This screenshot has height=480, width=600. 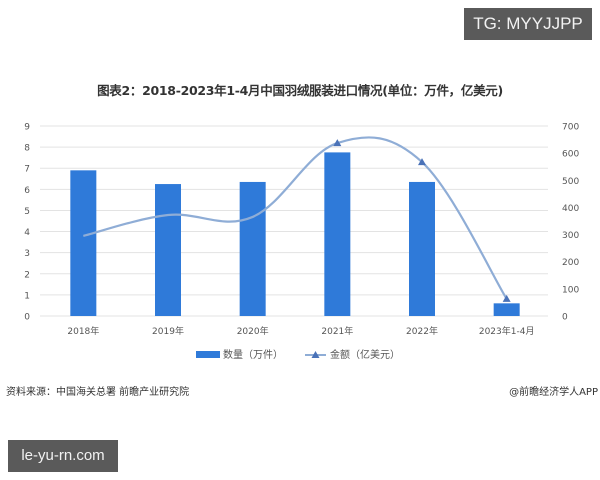 I want to click on left-axis-tick: 6, so click(x=27, y=191).